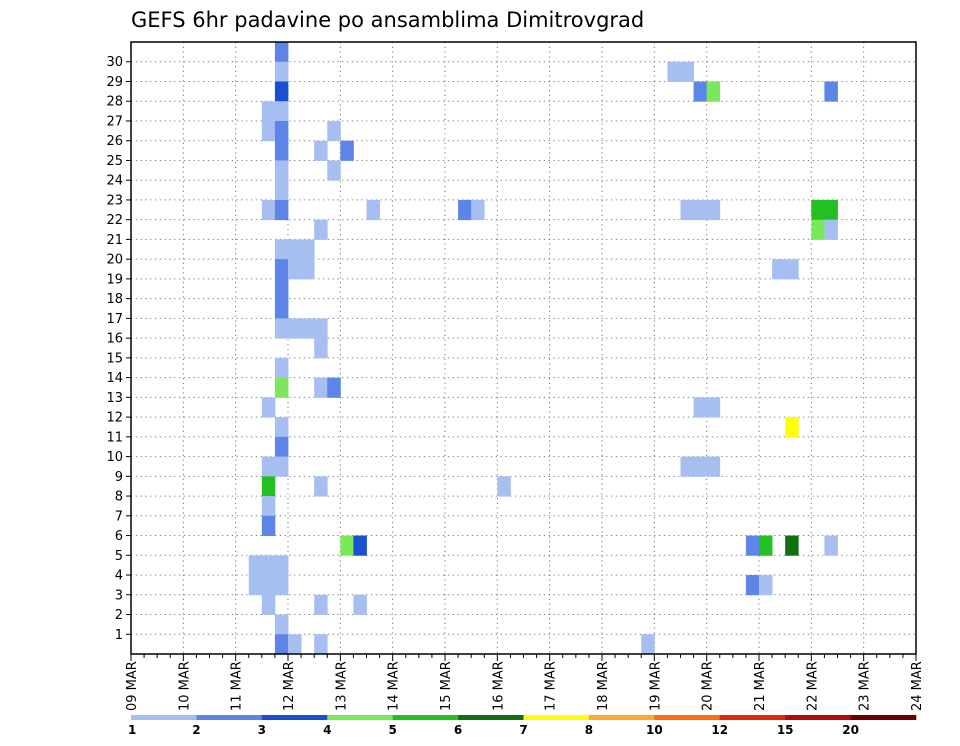 Image resolution: width=960 pixels, height=746 pixels. Describe the element at coordinates (392, 730) in the screenshot. I see `legend-label: 5` at that location.